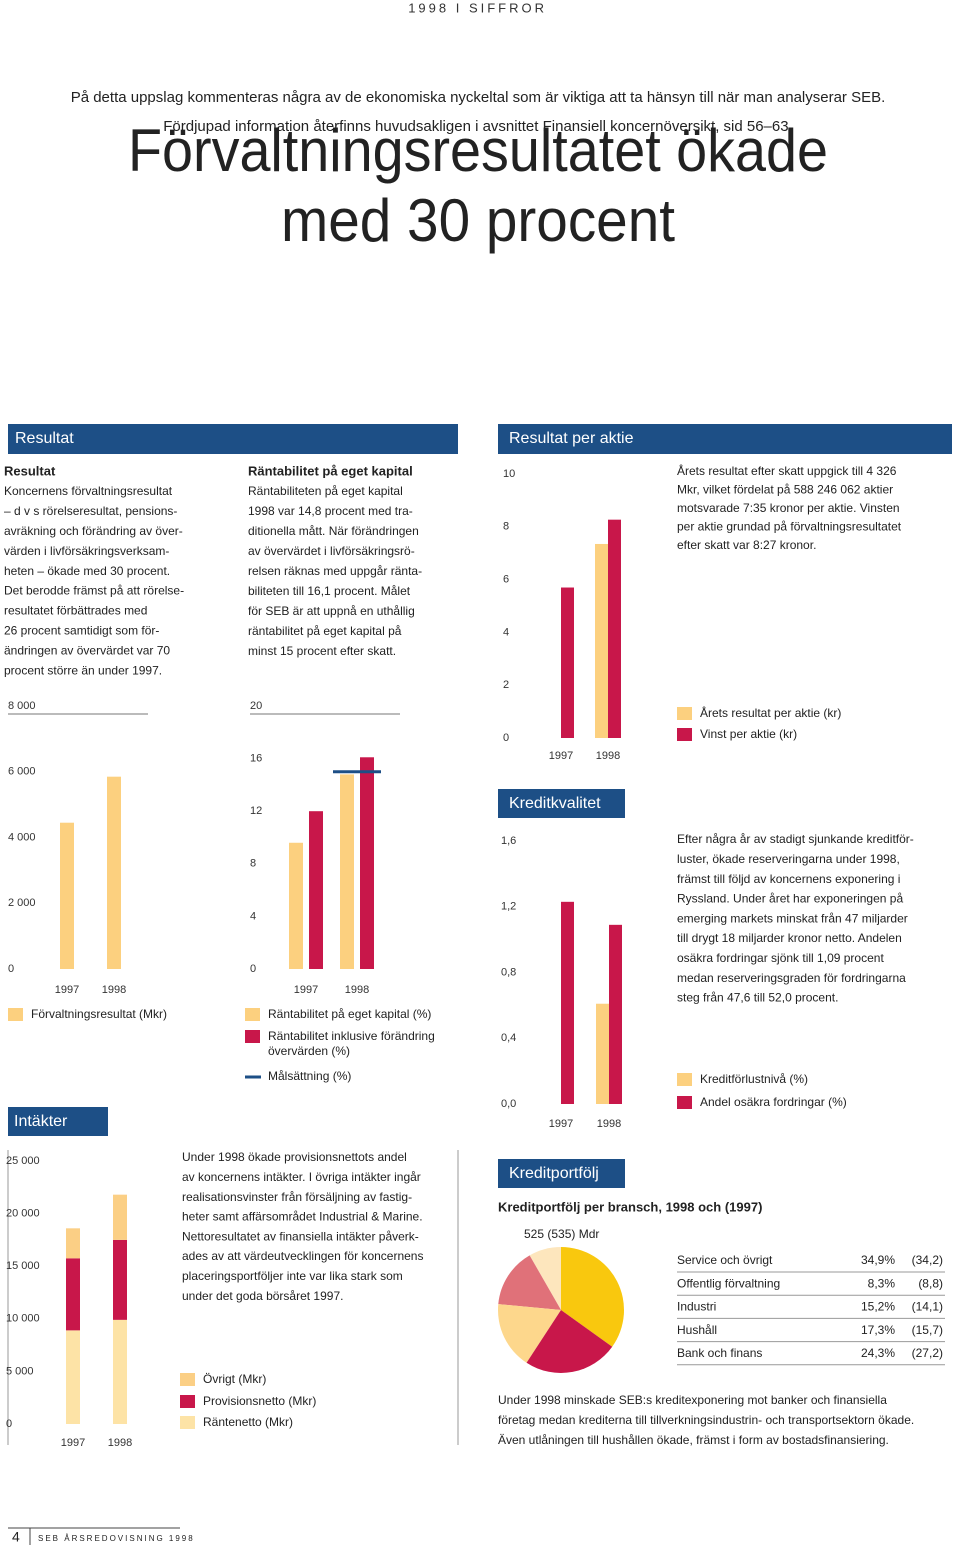  What do you see at coordinates (88, 491) in the screenshot?
I see `text-line: Koncernens förvaltningsresultat` at bounding box center [88, 491].